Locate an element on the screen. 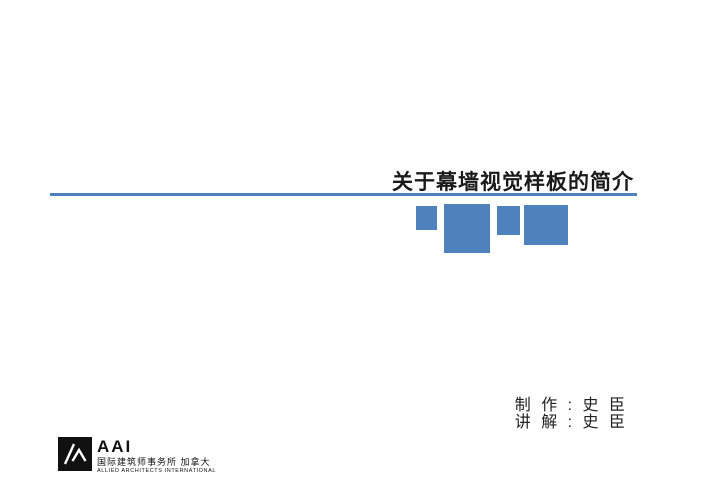  title-underline-rule is located at coordinates (343, 194).